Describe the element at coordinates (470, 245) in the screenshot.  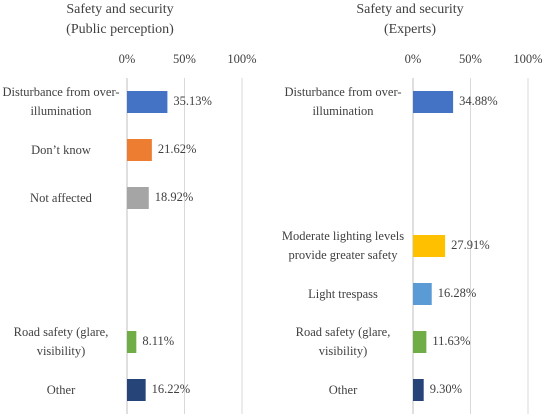
I see `value-label: 27.91%` at that location.